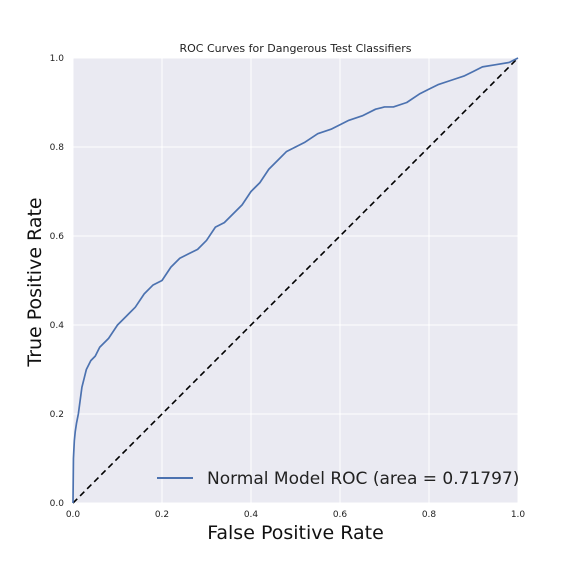 The width and height of the screenshot is (576, 576). I want to click on x-tick-label: 0.8, so click(429, 515).